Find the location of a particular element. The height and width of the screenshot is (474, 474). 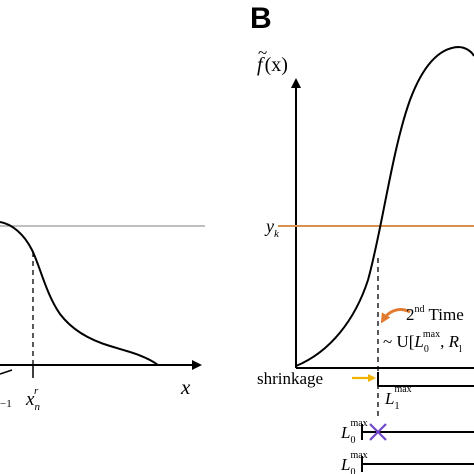

y-axis-label: f (x) is located at coordinates (272, 65).